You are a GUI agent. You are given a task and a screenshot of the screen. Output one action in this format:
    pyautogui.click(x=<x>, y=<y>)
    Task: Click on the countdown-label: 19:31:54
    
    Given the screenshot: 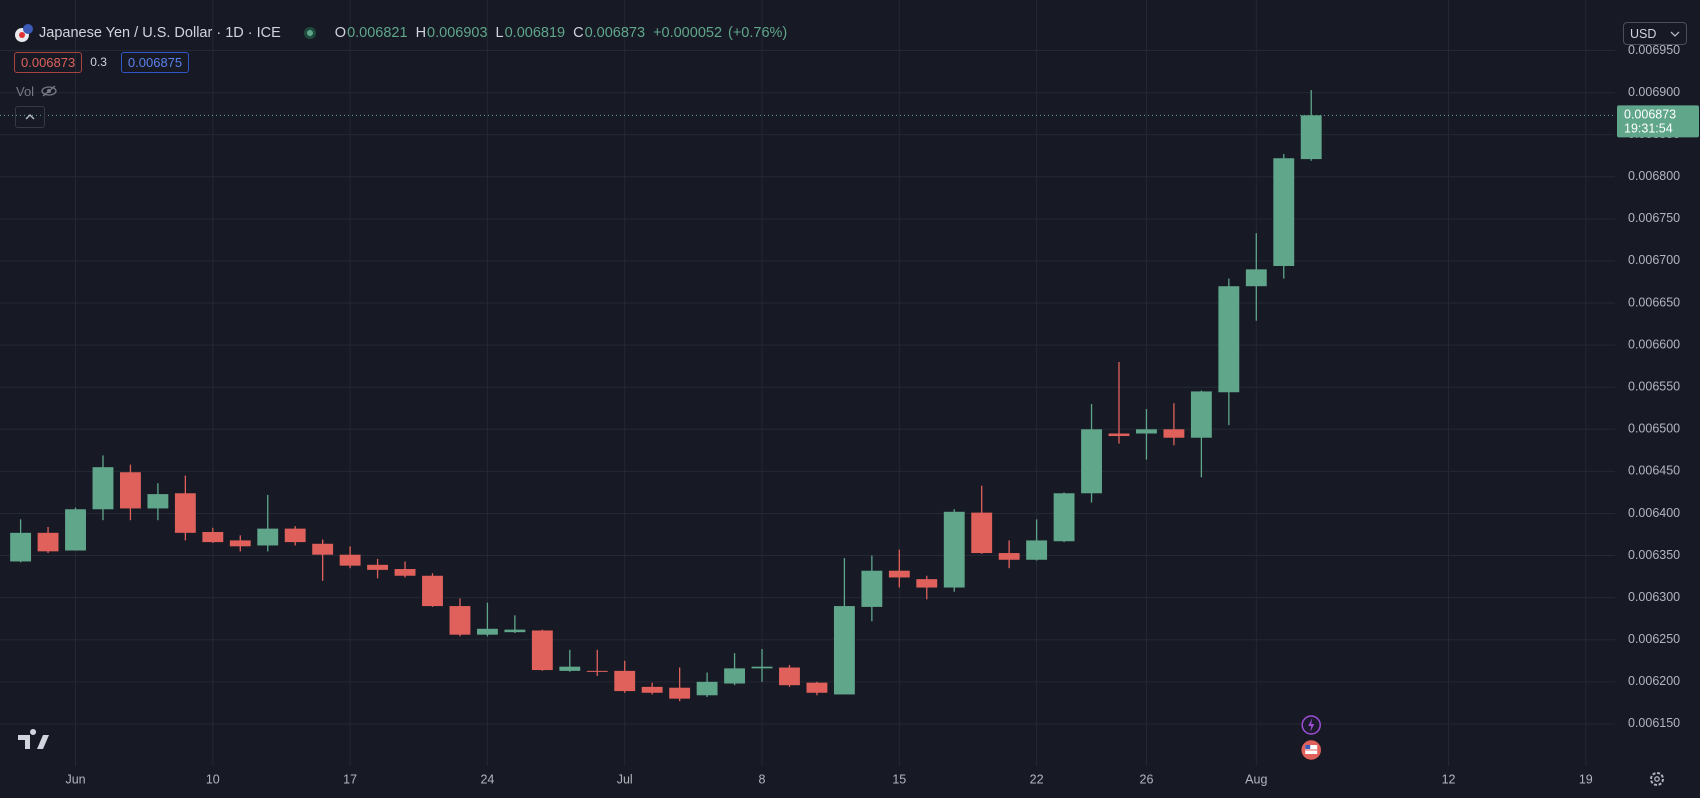 What is the action you would take?
    pyautogui.click(x=1648, y=129)
    